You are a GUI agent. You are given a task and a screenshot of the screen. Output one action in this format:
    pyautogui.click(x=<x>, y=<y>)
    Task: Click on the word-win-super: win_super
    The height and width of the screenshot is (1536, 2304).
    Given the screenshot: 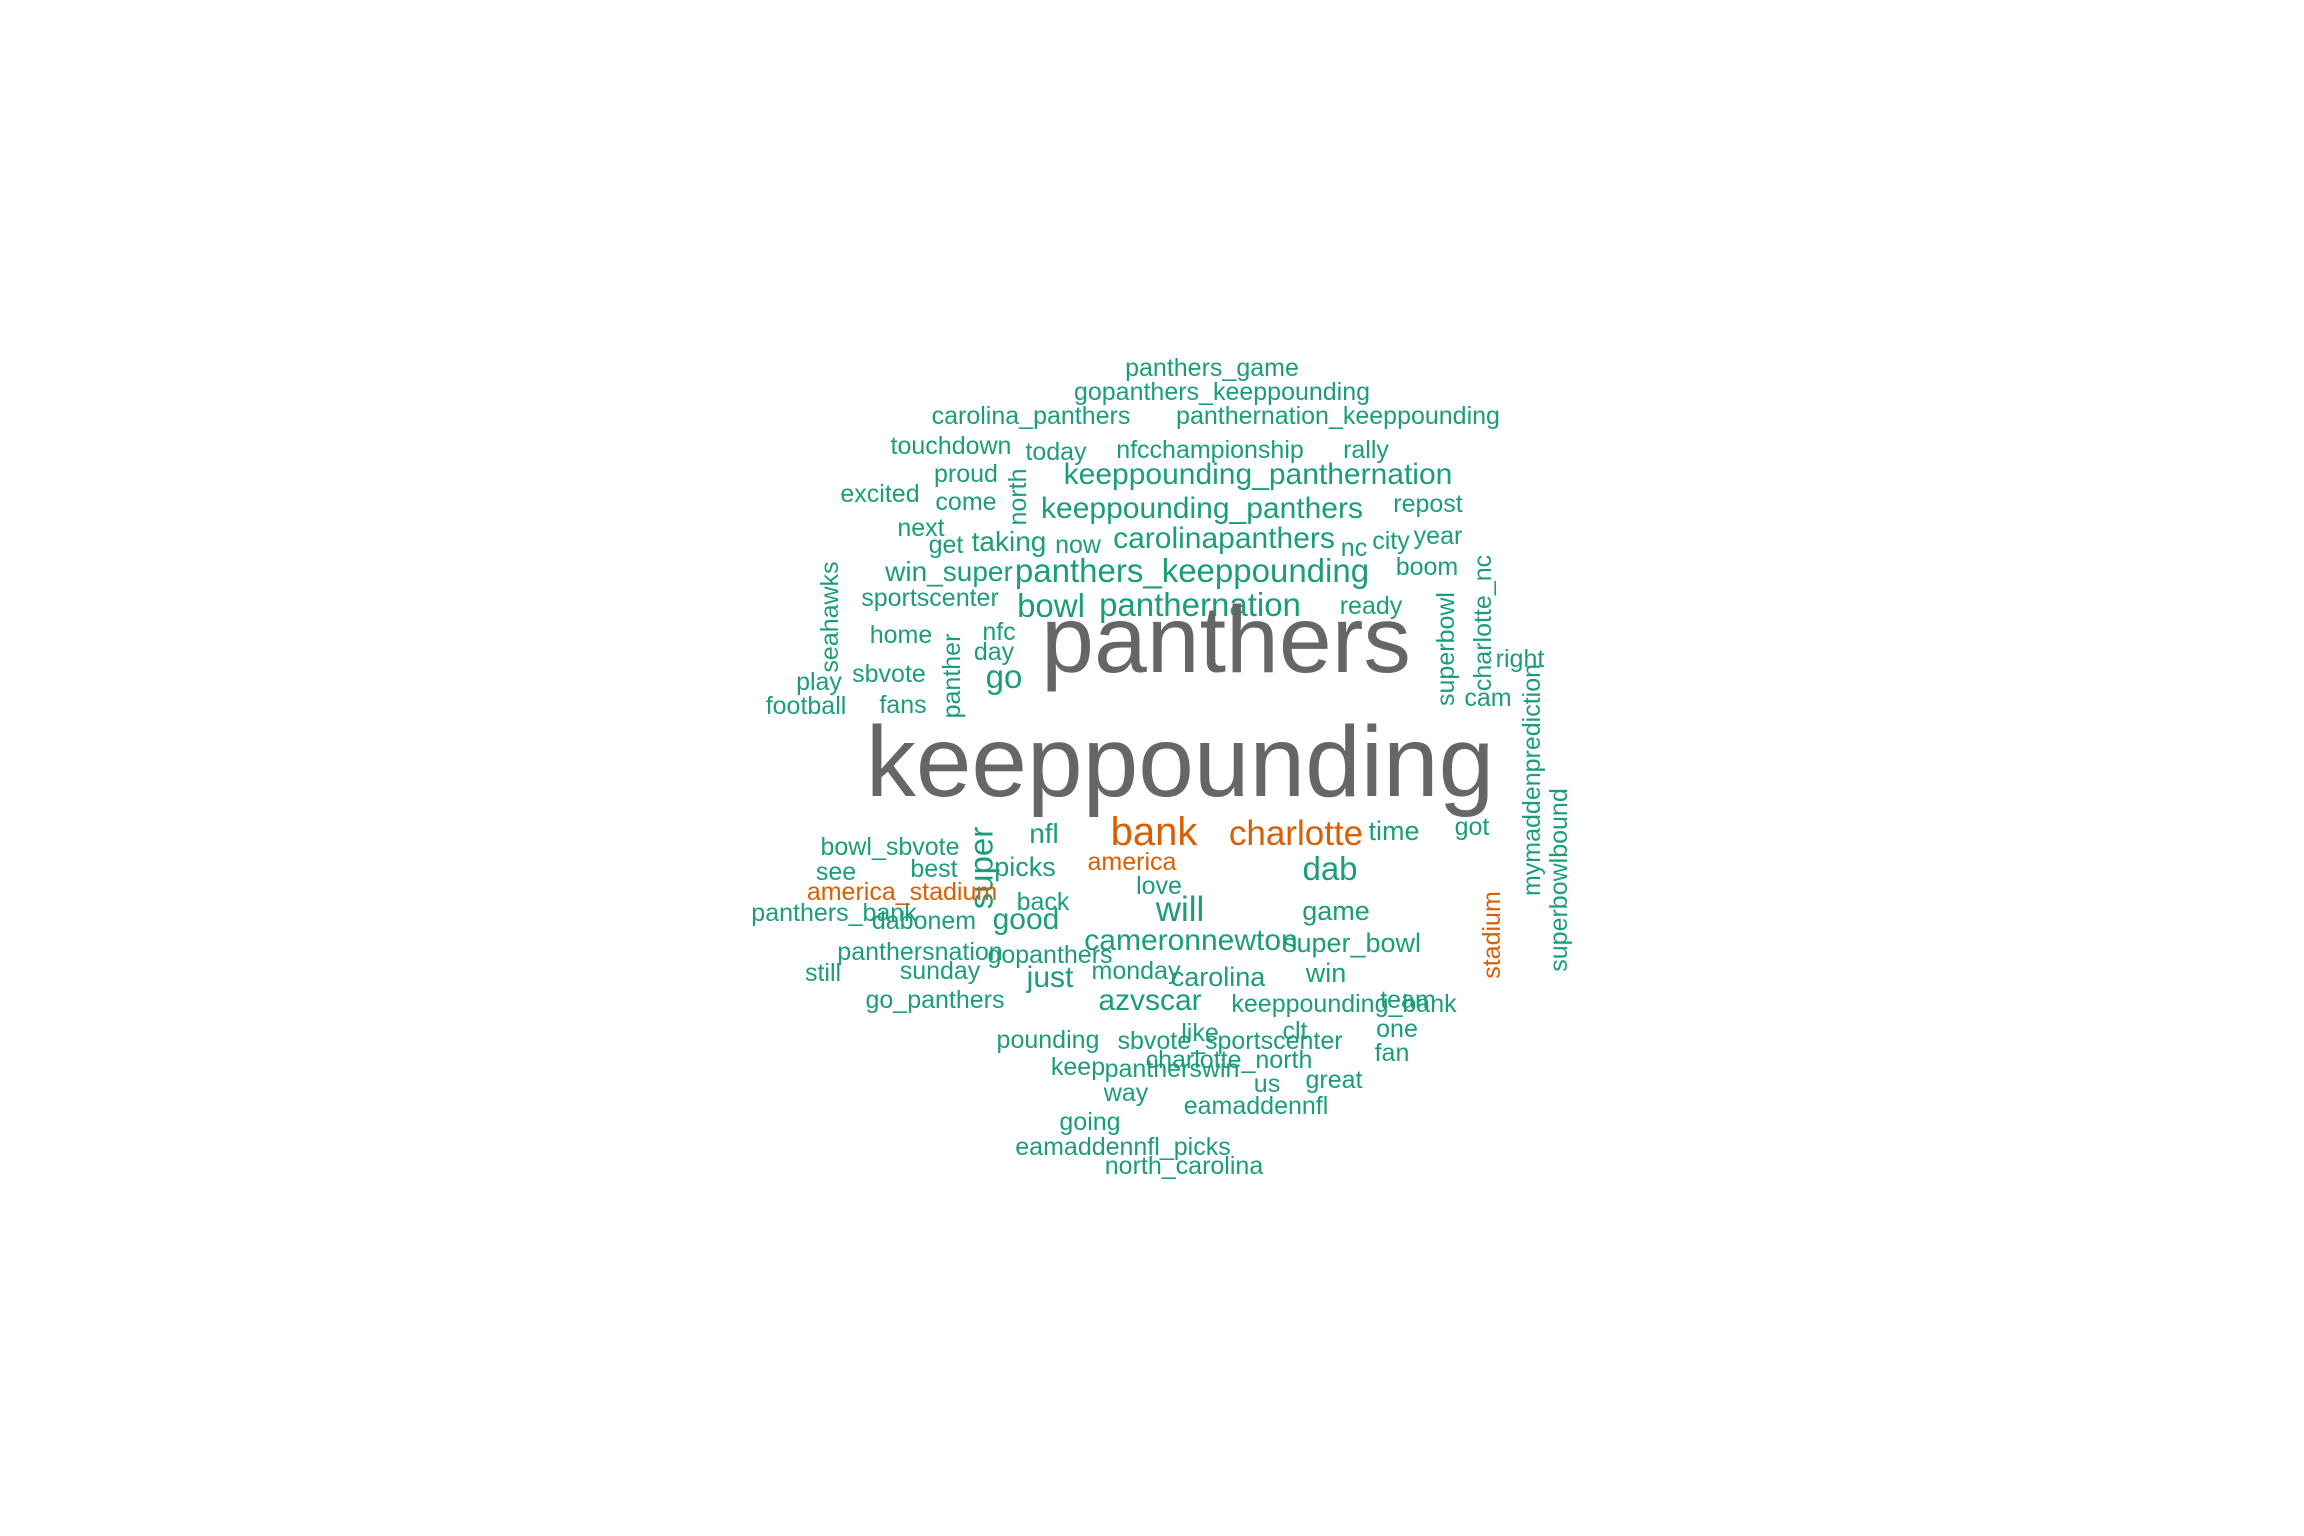 What is the action you would take?
    pyautogui.click(x=948, y=571)
    